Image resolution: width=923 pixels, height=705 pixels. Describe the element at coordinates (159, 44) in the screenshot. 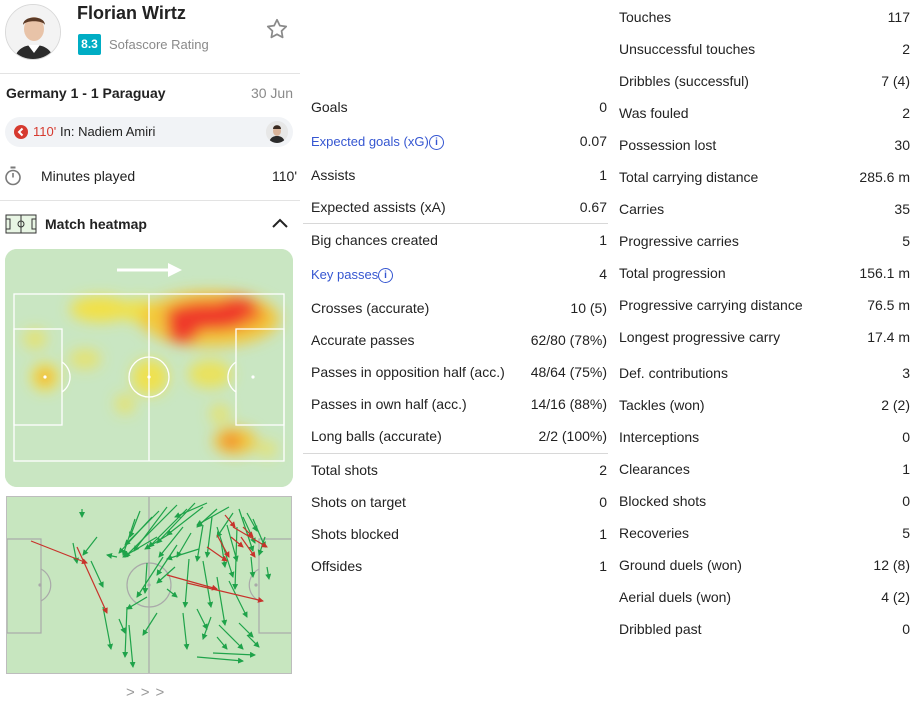

I see `rating-label: Sofascore Rating` at that location.